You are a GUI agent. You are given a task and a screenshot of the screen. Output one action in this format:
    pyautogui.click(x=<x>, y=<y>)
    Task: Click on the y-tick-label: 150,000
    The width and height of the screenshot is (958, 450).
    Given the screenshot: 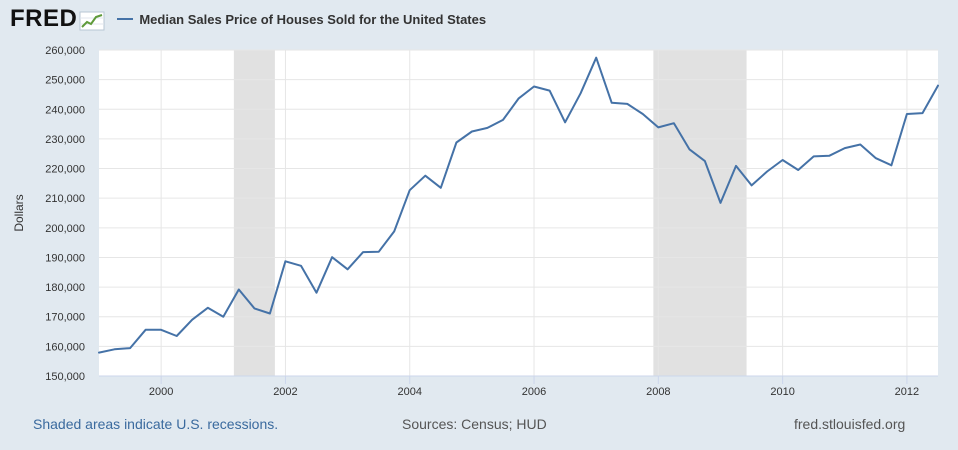 What is the action you would take?
    pyautogui.click(x=65, y=377)
    